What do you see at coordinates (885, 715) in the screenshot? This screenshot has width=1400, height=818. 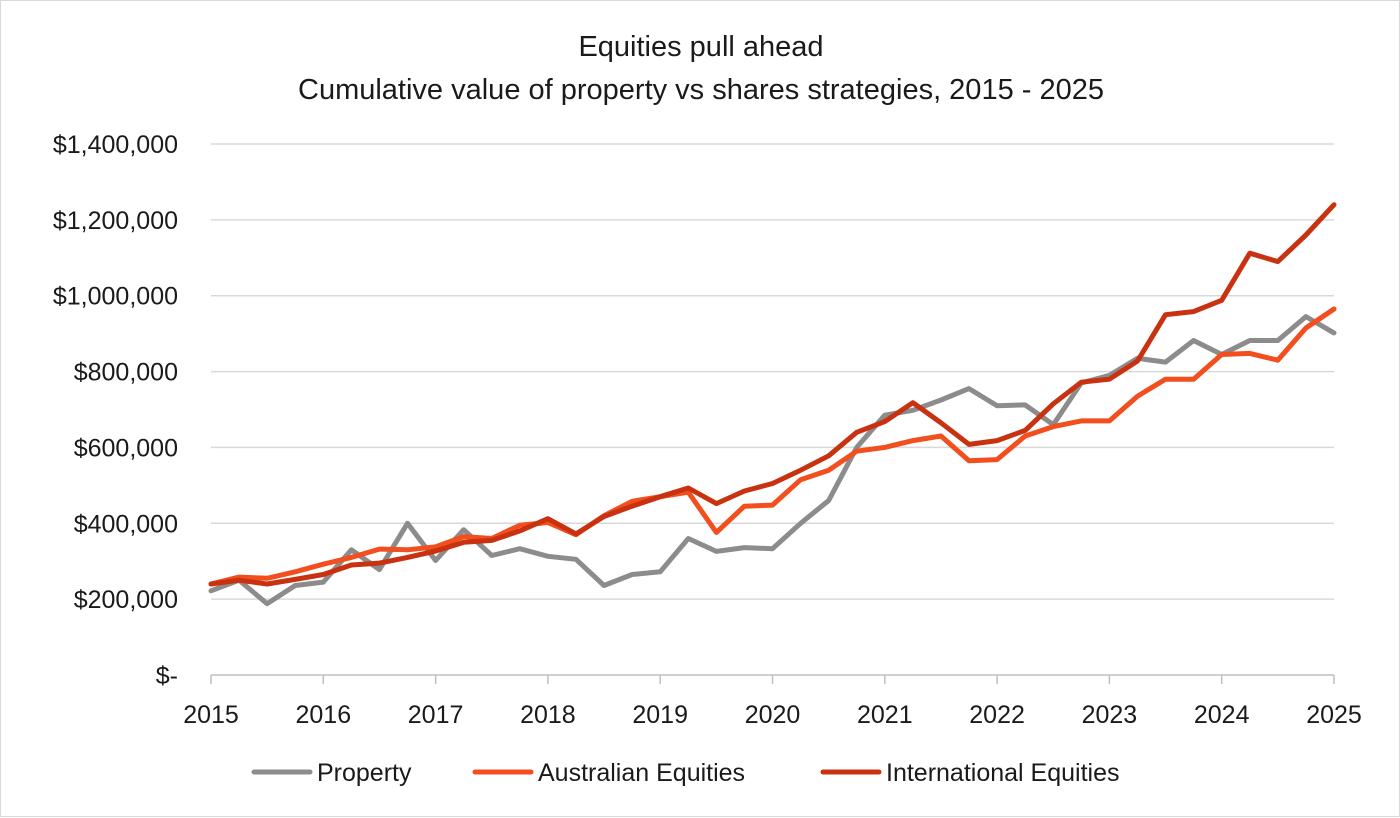 I see `x-tick-label: 2021` at bounding box center [885, 715].